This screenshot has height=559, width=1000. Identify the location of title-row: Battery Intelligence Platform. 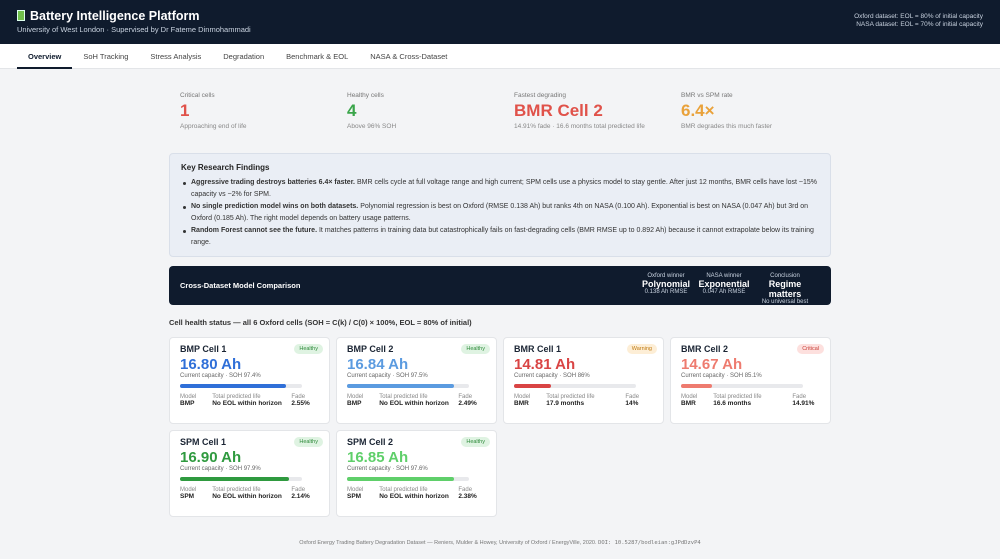
(108, 16).